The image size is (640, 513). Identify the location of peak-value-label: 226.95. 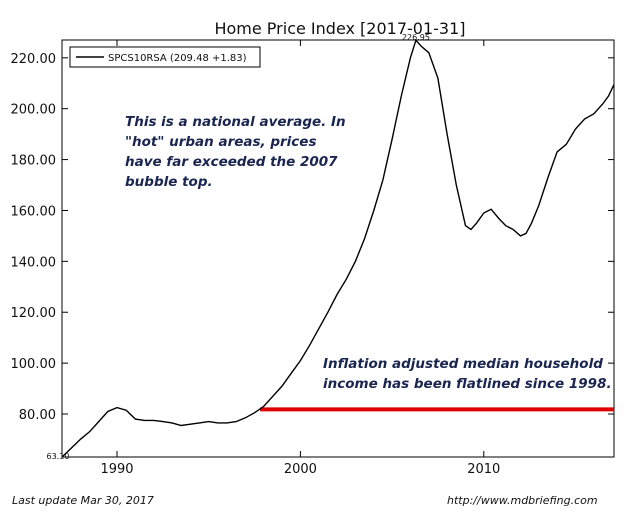
(416, 37).